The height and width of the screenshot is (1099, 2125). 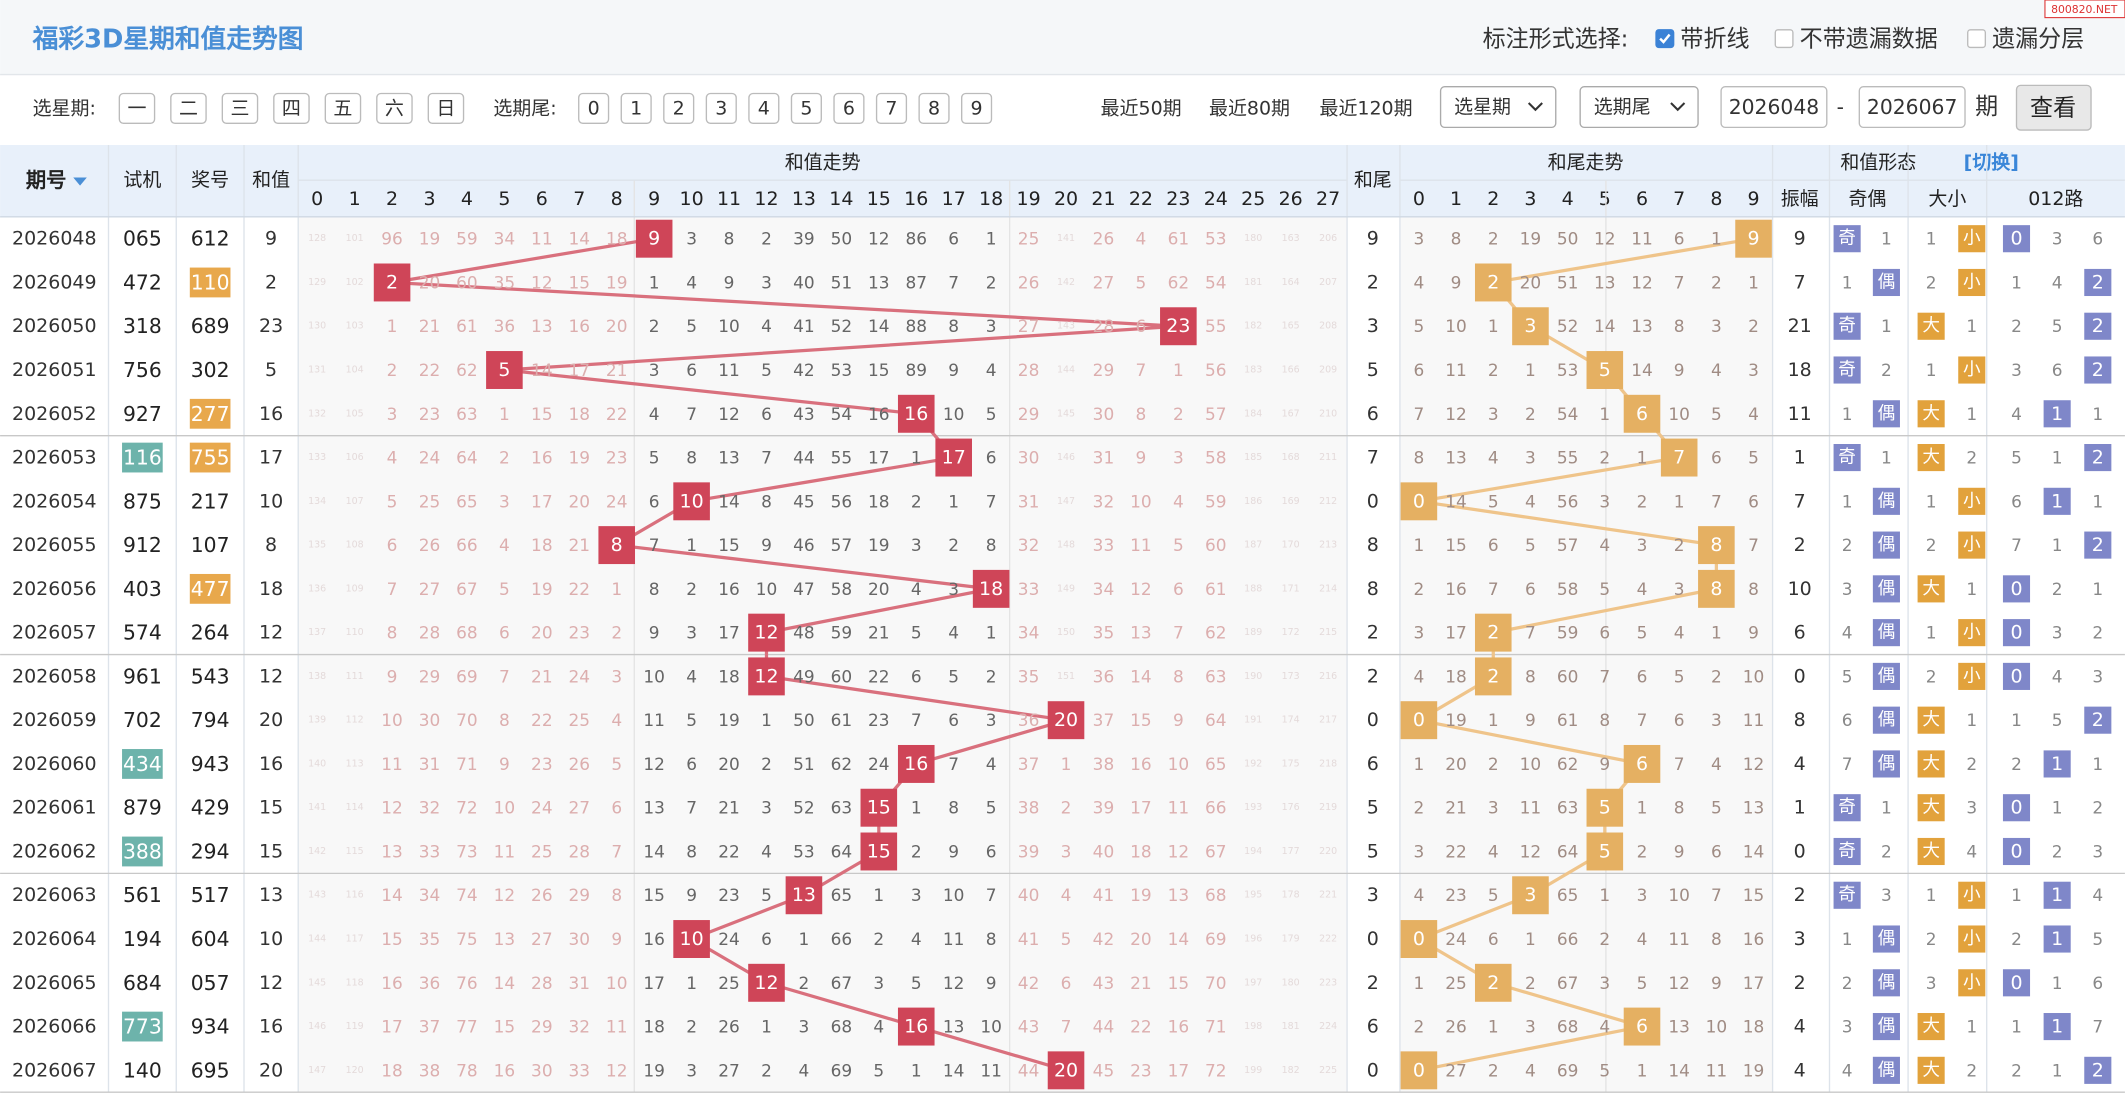 I want to click on sum-omission: 141, so click(x=1066, y=238).